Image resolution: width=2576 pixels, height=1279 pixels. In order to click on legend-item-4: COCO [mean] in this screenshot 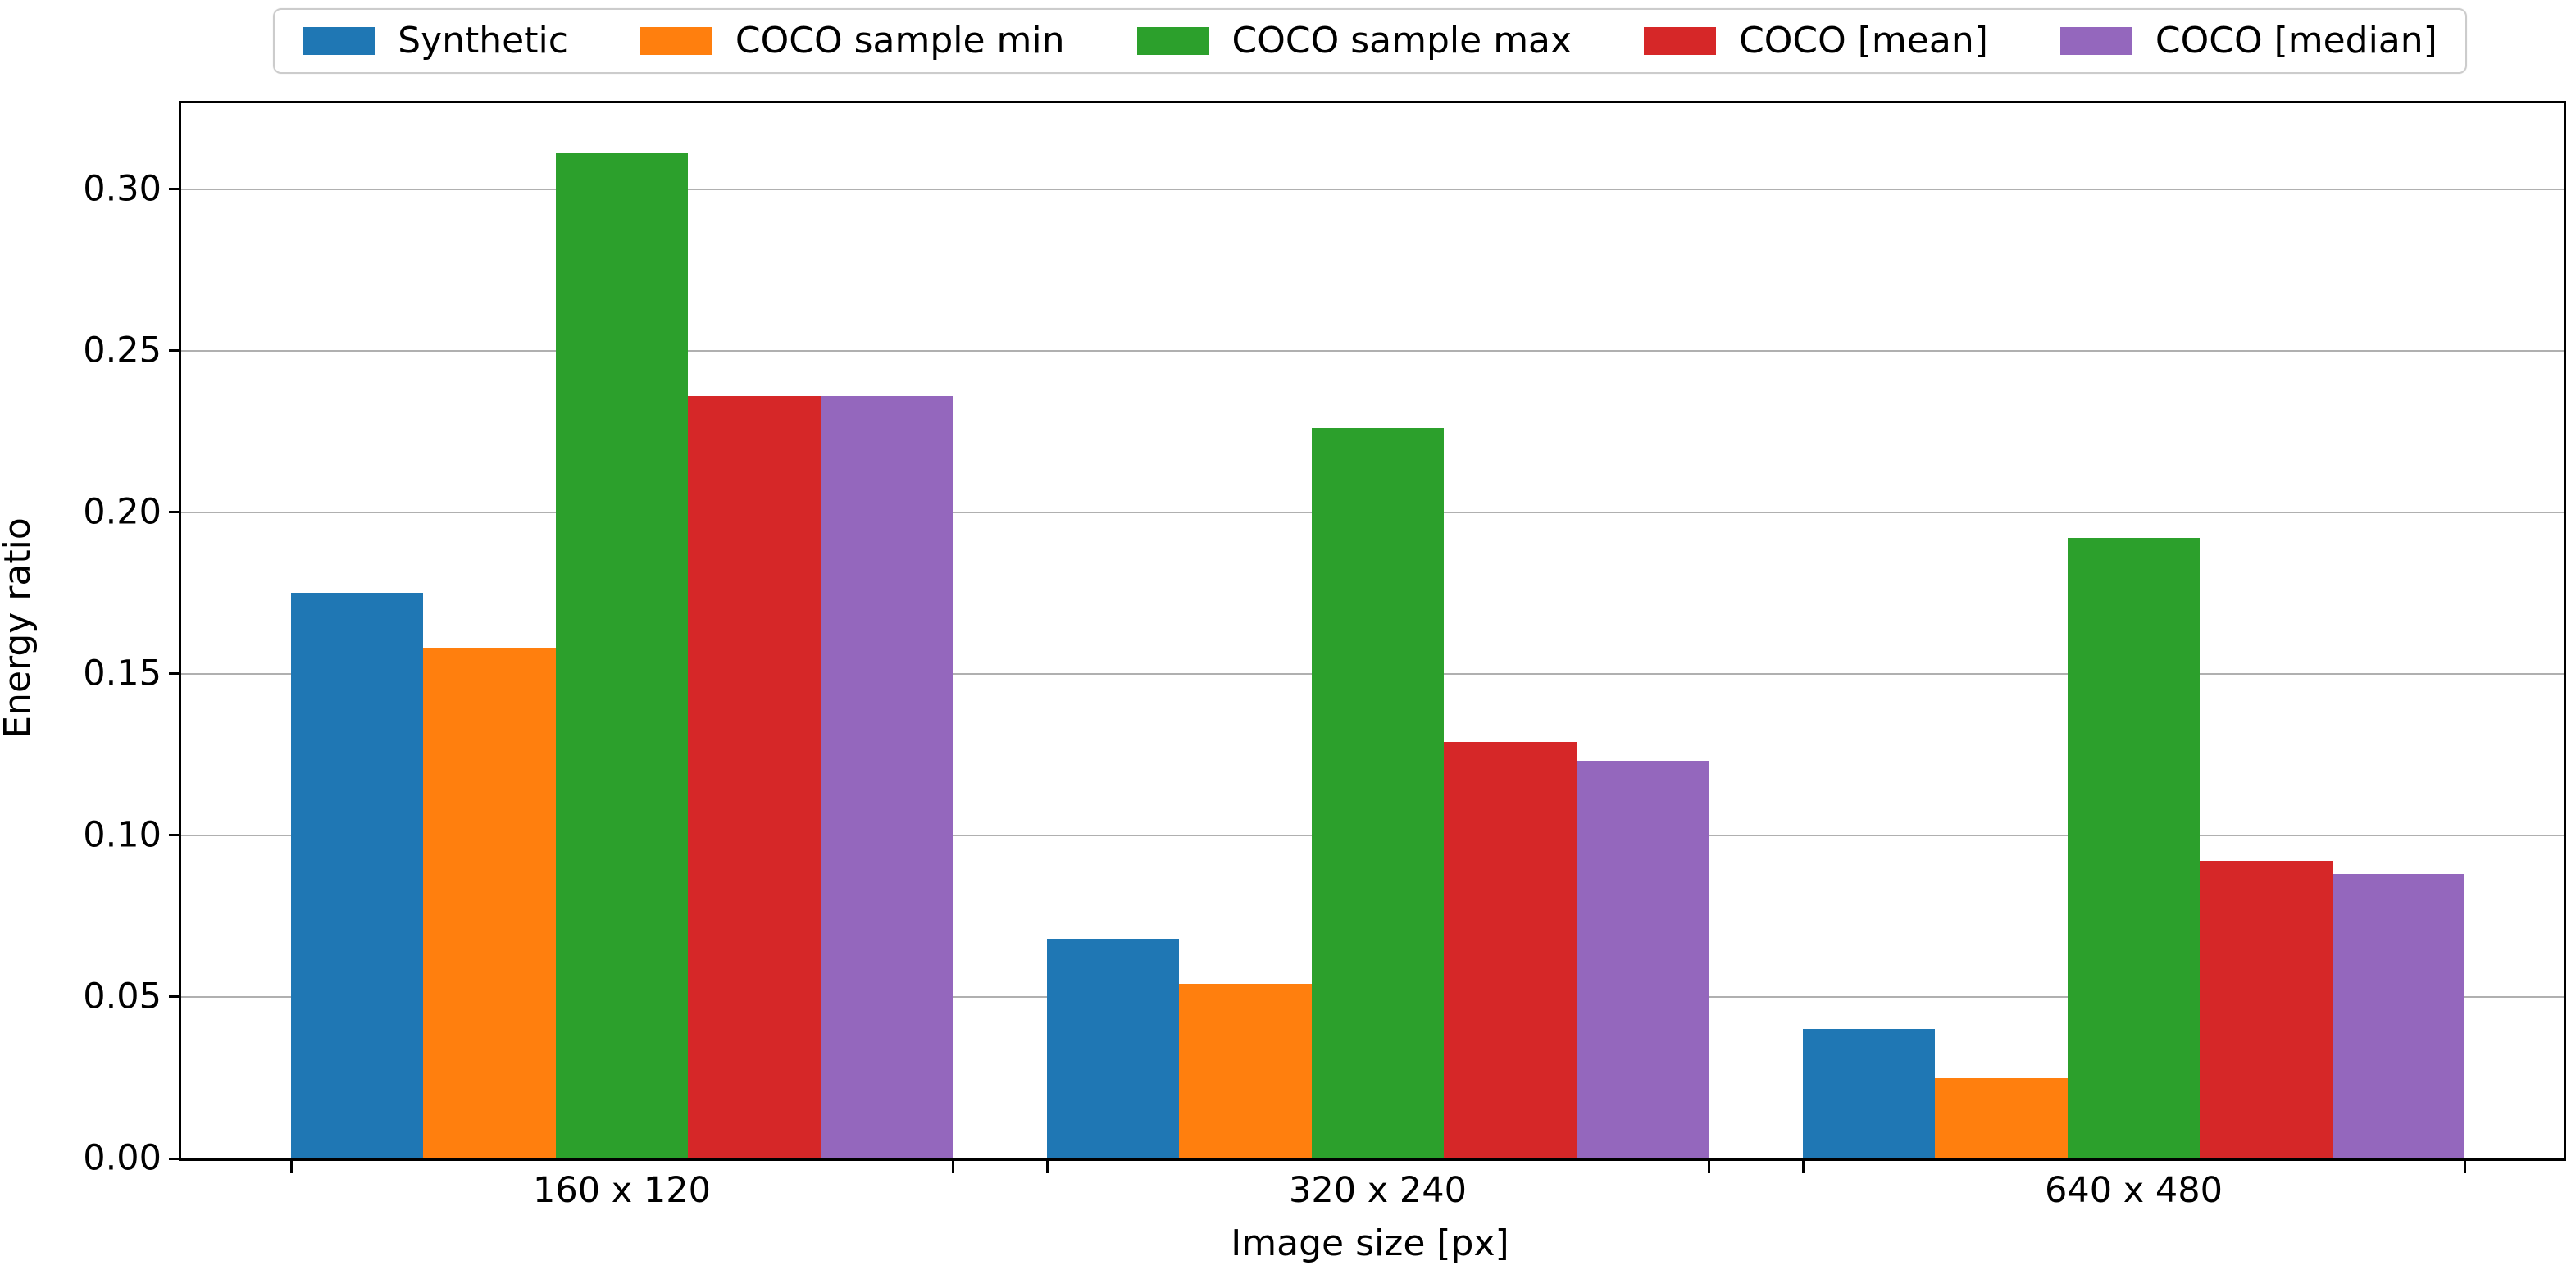, I will do `click(1816, 41)`.